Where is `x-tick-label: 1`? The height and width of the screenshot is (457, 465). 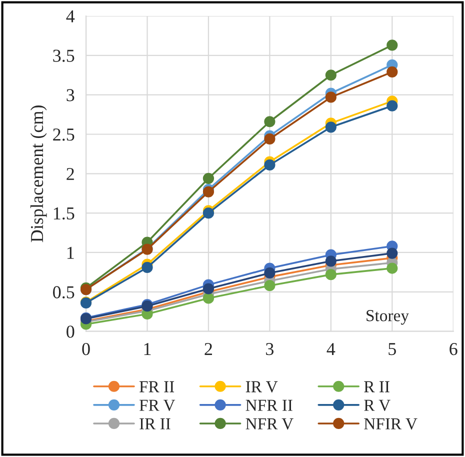 x-tick-label: 1 is located at coordinates (147, 349).